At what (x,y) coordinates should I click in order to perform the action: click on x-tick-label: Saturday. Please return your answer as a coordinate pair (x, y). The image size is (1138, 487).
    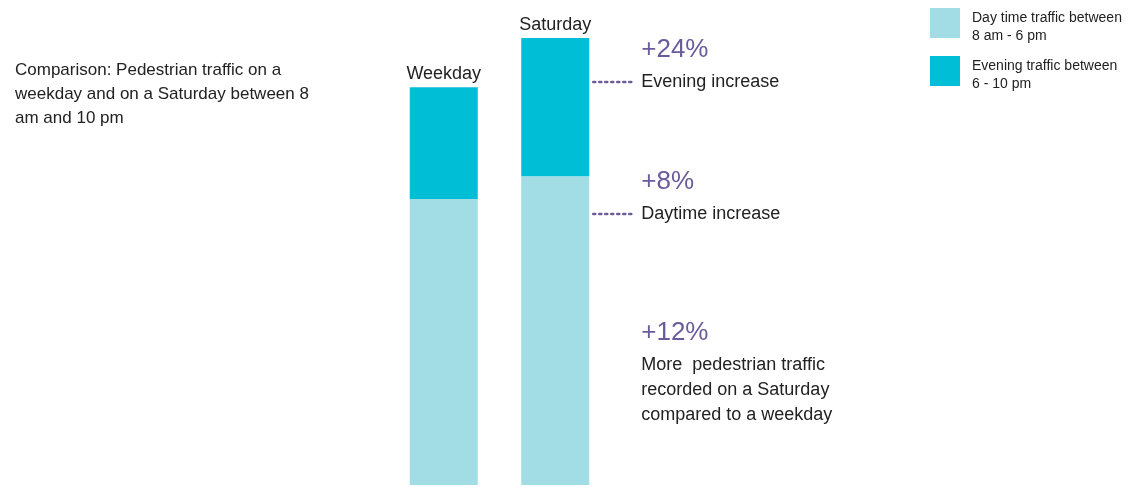
    Looking at the image, I should click on (555, 23).